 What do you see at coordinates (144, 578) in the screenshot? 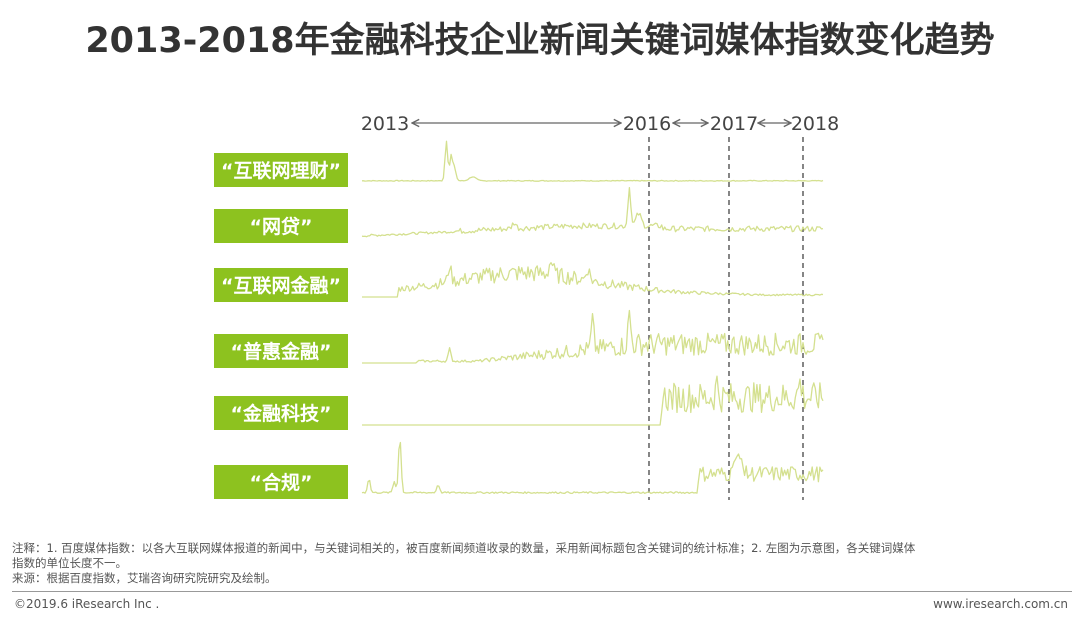
I see `note-source: 来源：根据百度指数，艾瑞咨询研究院研究及绘制。` at bounding box center [144, 578].